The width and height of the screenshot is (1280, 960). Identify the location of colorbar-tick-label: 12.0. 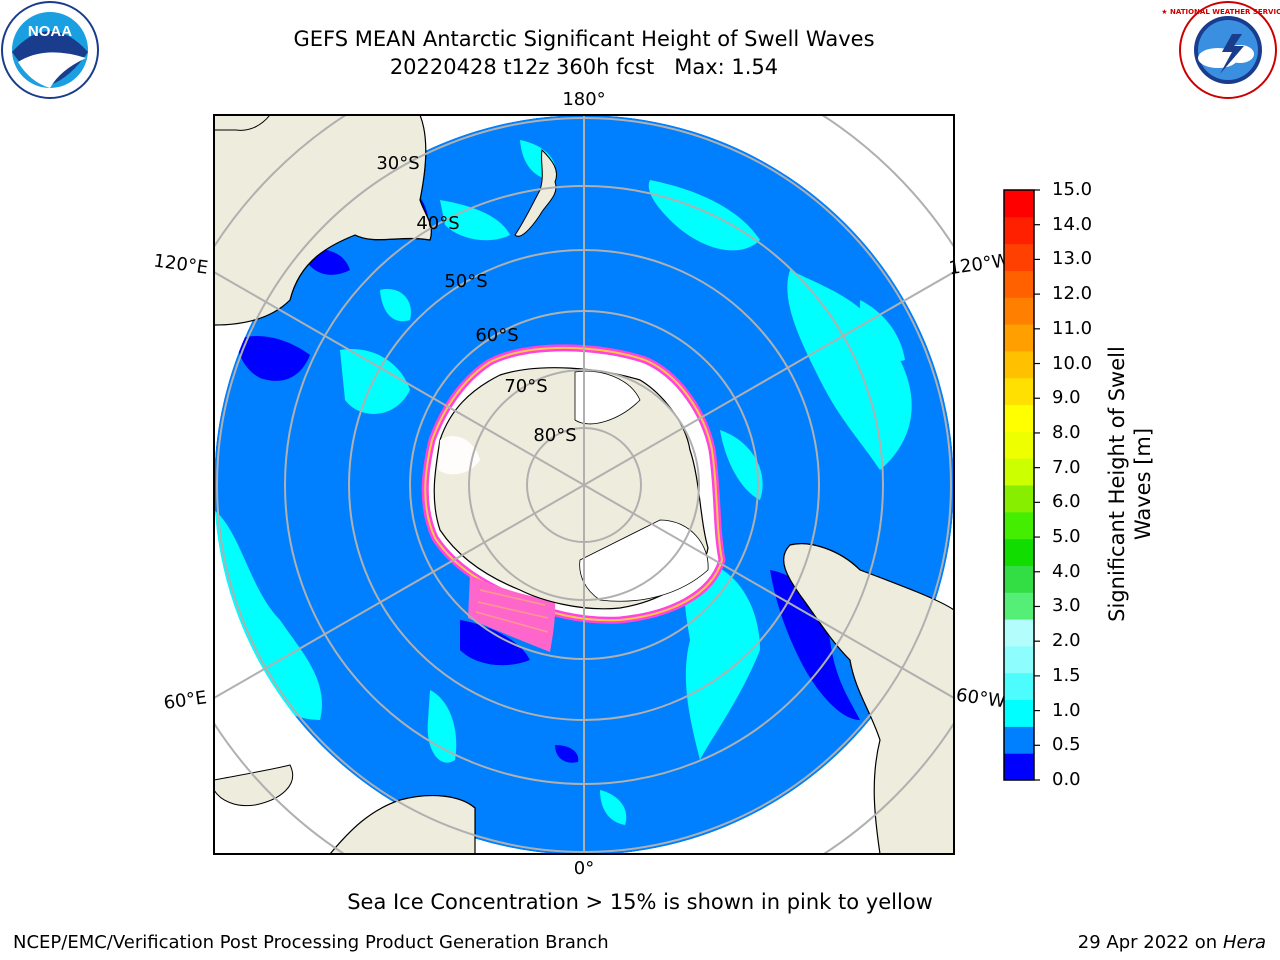
(1072, 294).